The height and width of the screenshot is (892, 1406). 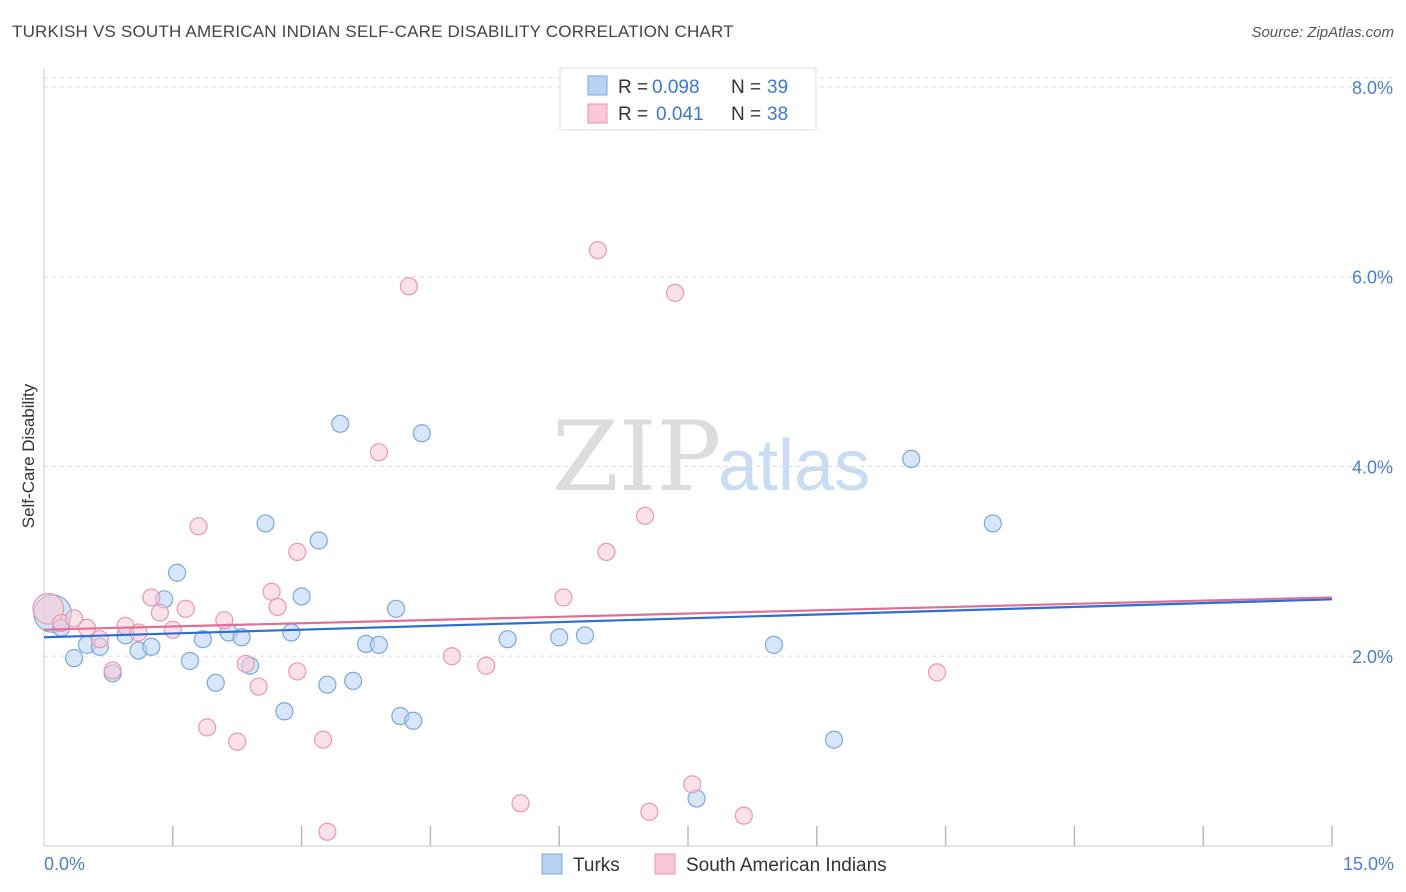 What do you see at coordinates (1372, 467) in the screenshot?
I see `y-tick-label: 4.0%` at bounding box center [1372, 467].